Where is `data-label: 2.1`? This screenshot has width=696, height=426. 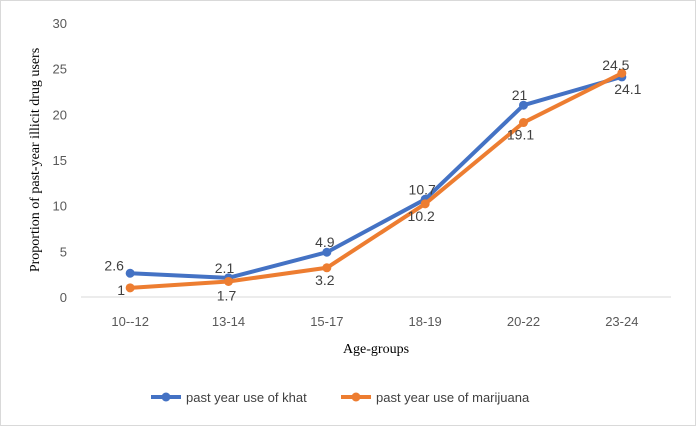 data-label: 2.1 is located at coordinates (225, 268).